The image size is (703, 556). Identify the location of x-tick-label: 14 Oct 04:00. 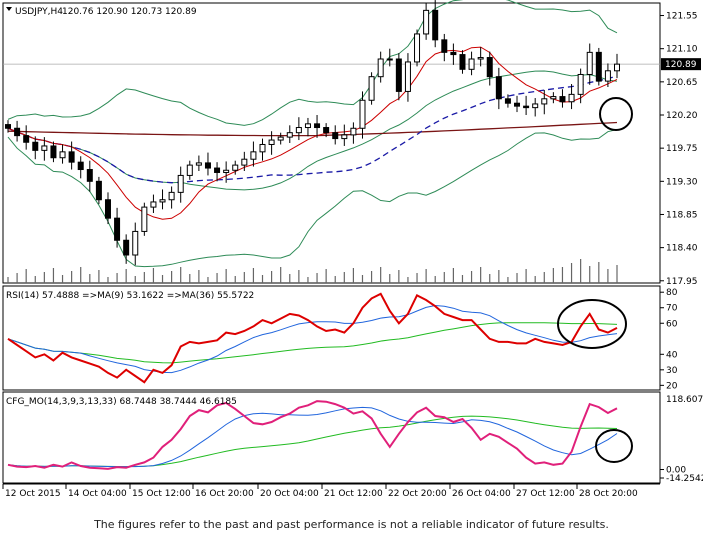
(97, 494).